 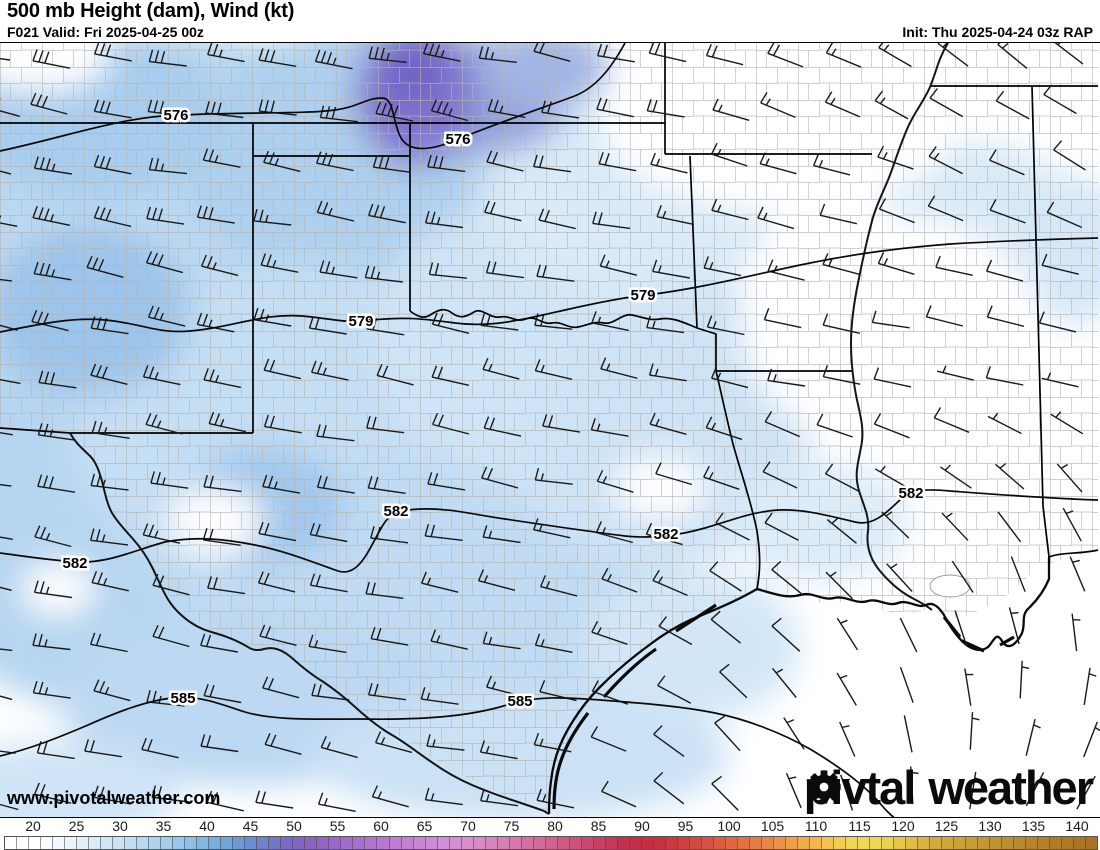 I want to click on contour-label: 585, so click(x=519, y=701).